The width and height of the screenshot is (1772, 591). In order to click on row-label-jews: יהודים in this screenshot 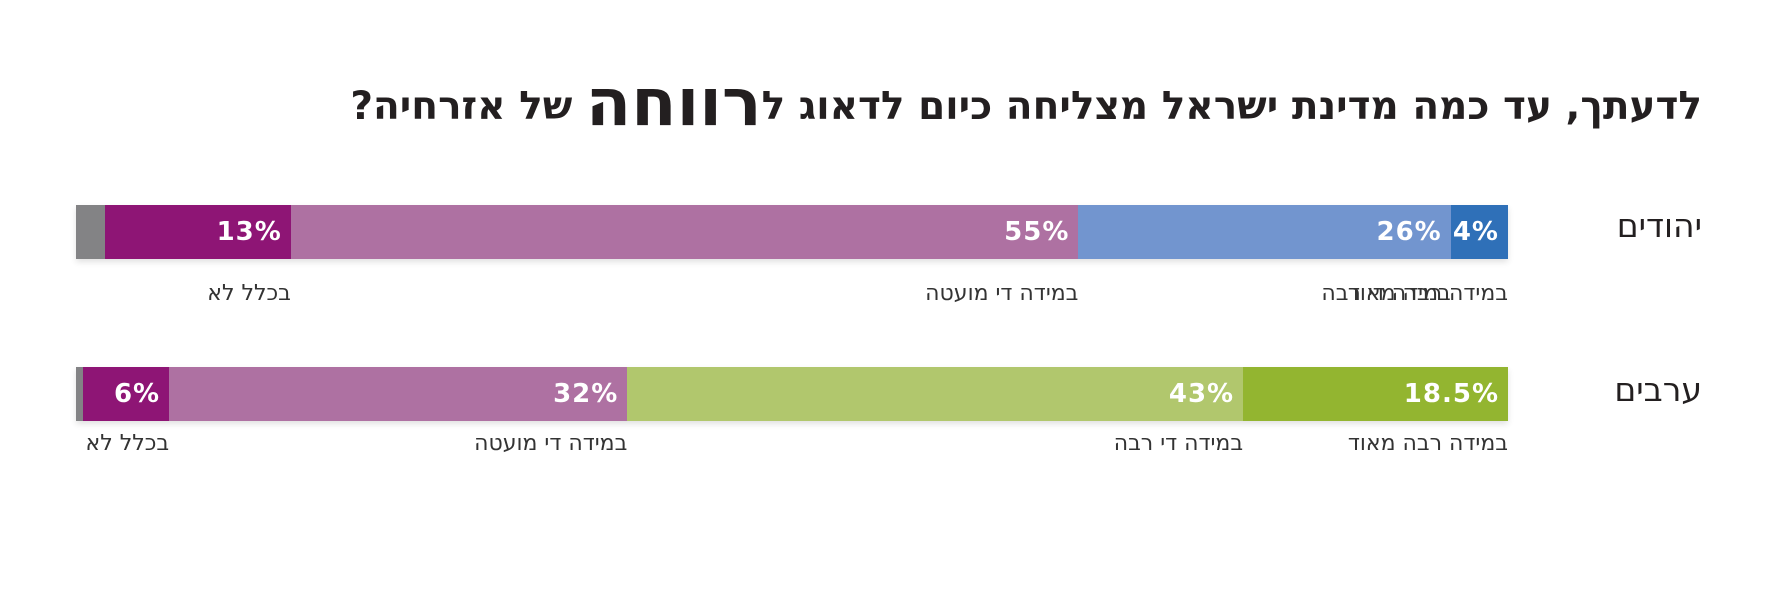, I will do `click(1659, 225)`.